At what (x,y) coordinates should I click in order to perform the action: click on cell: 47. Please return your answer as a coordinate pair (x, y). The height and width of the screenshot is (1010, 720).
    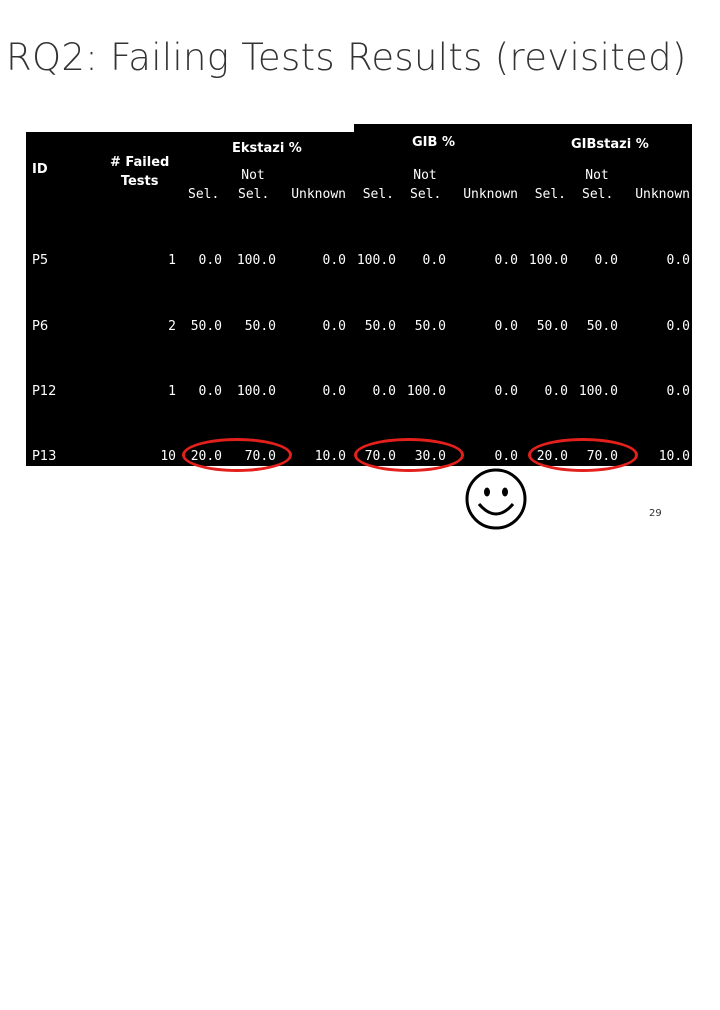
    Looking at the image, I should click on (168, 521).